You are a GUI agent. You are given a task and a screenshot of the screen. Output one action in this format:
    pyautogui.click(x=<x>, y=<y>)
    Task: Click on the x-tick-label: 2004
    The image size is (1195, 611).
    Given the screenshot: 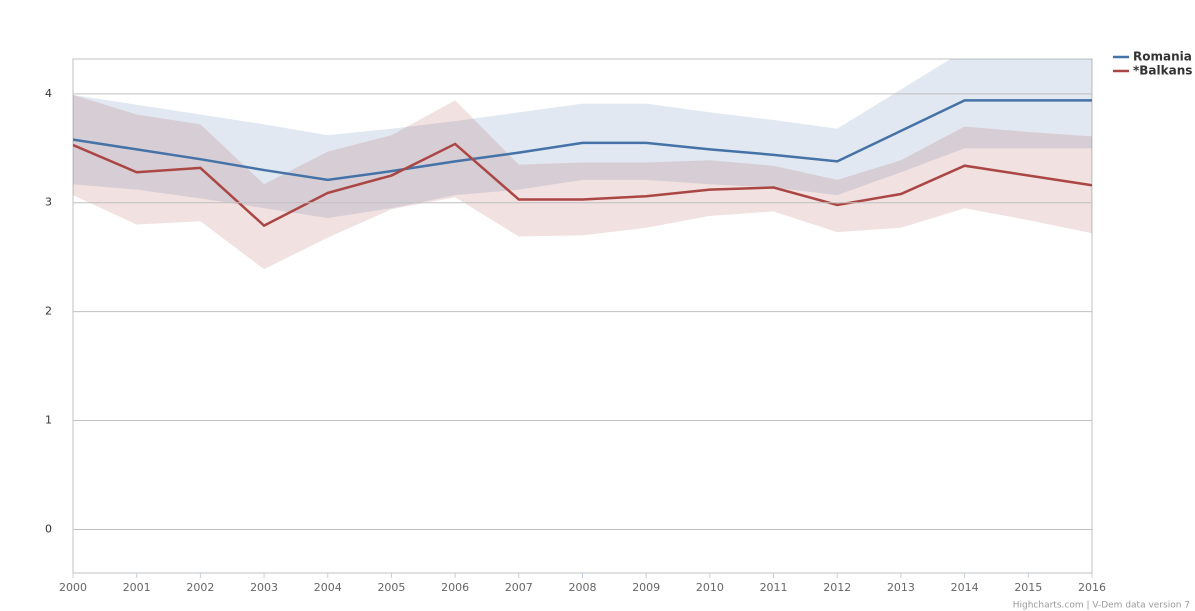 What is the action you would take?
    pyautogui.click(x=328, y=587)
    